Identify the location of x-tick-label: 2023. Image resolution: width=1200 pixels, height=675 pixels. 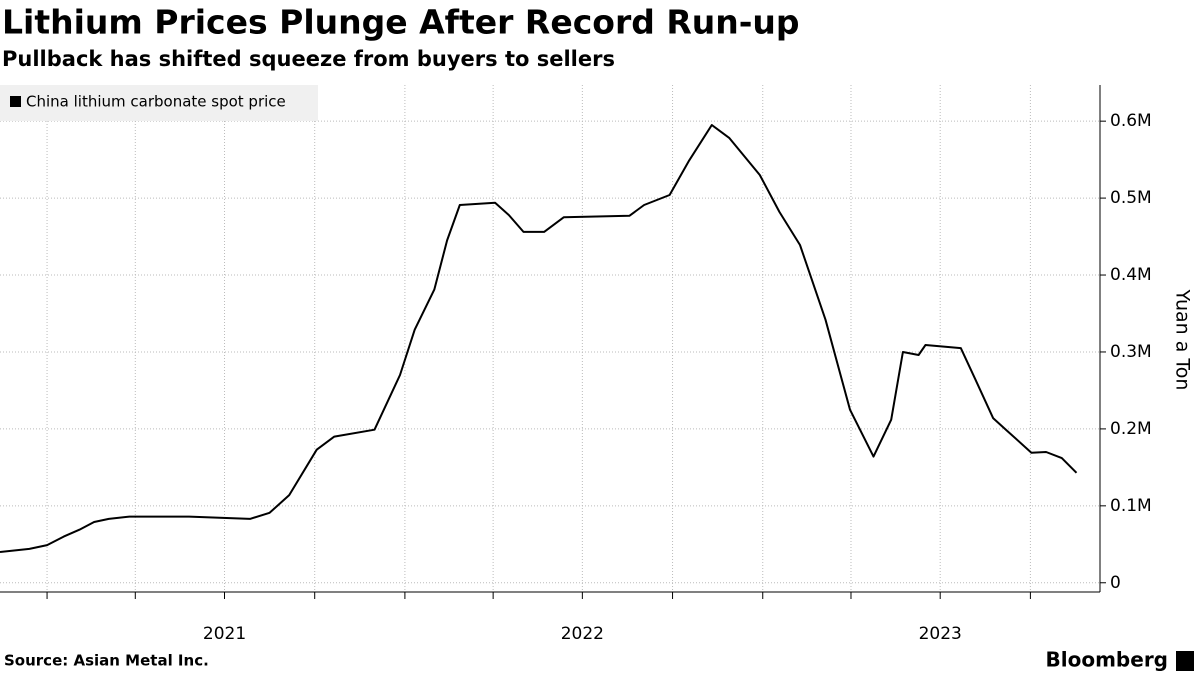
(940, 634).